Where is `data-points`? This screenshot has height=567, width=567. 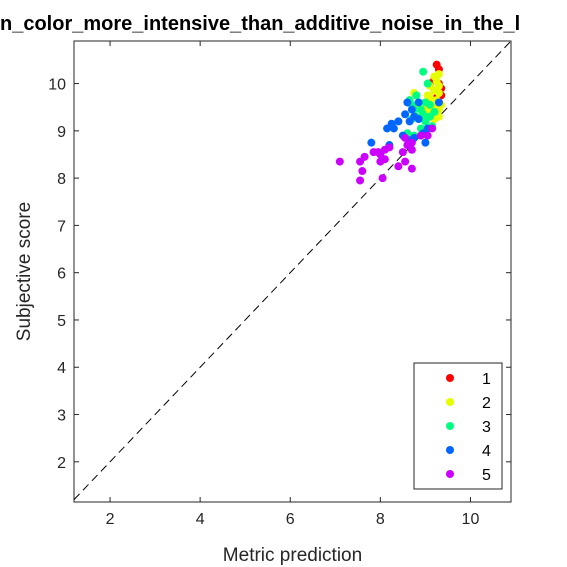 data-points is located at coordinates (390, 122).